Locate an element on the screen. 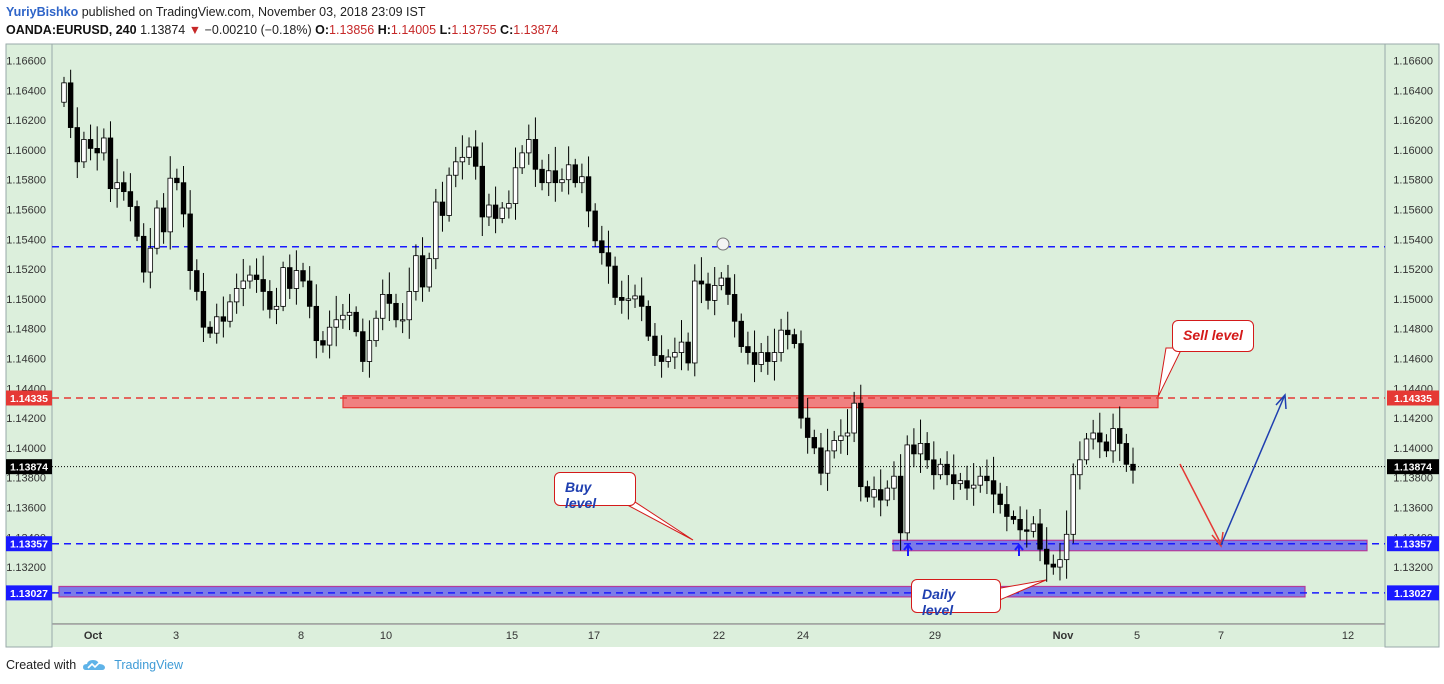 The image size is (1444, 684). sell-zone is located at coordinates (750, 402).